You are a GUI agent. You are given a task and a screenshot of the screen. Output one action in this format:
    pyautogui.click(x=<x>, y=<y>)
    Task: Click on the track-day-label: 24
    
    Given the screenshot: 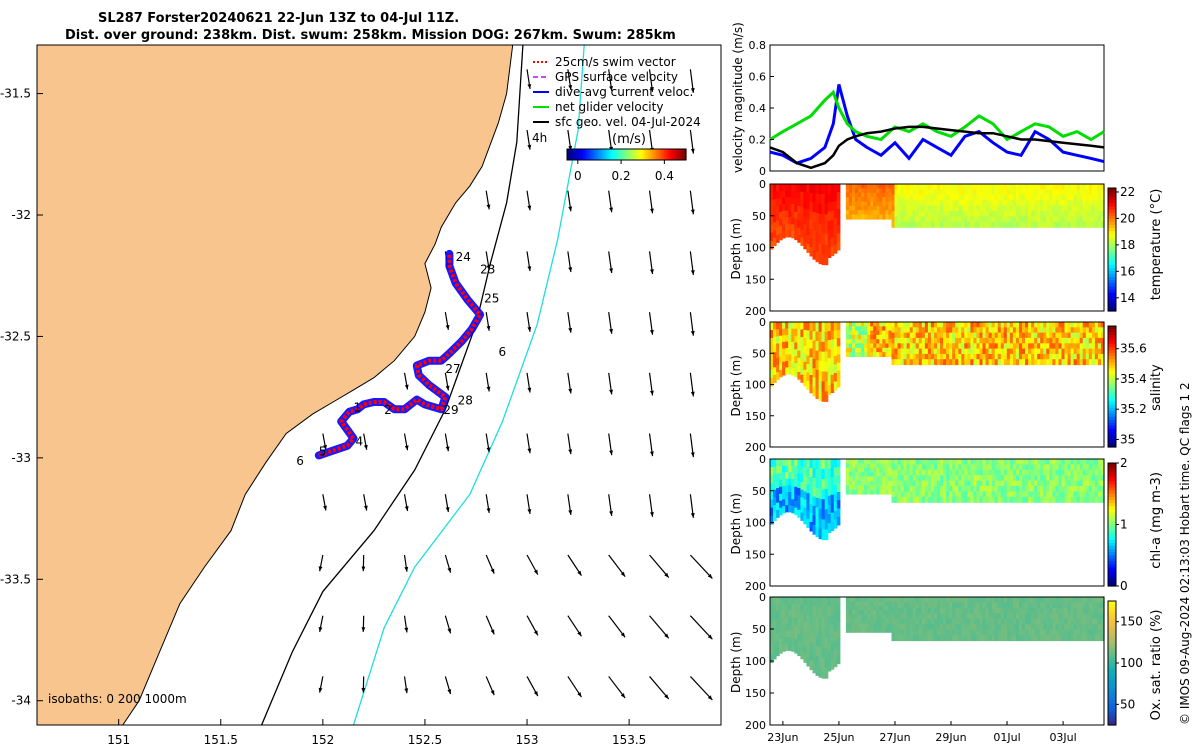 What is the action you would take?
    pyautogui.click(x=463, y=257)
    